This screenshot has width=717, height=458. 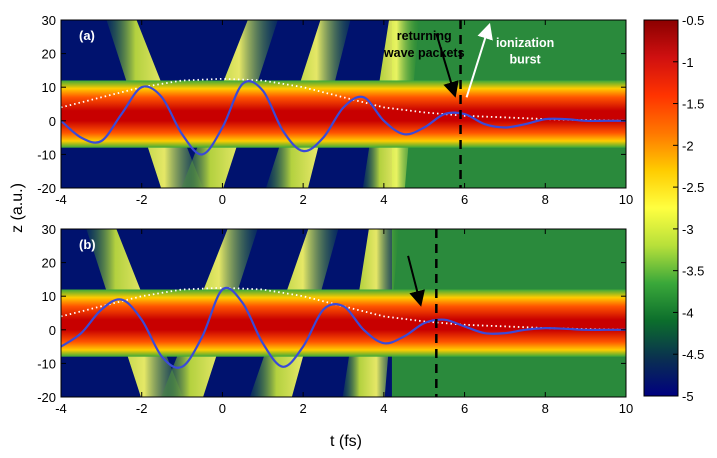 What do you see at coordinates (688, 396) in the screenshot?
I see `colorbar-tick-label: -5` at bounding box center [688, 396].